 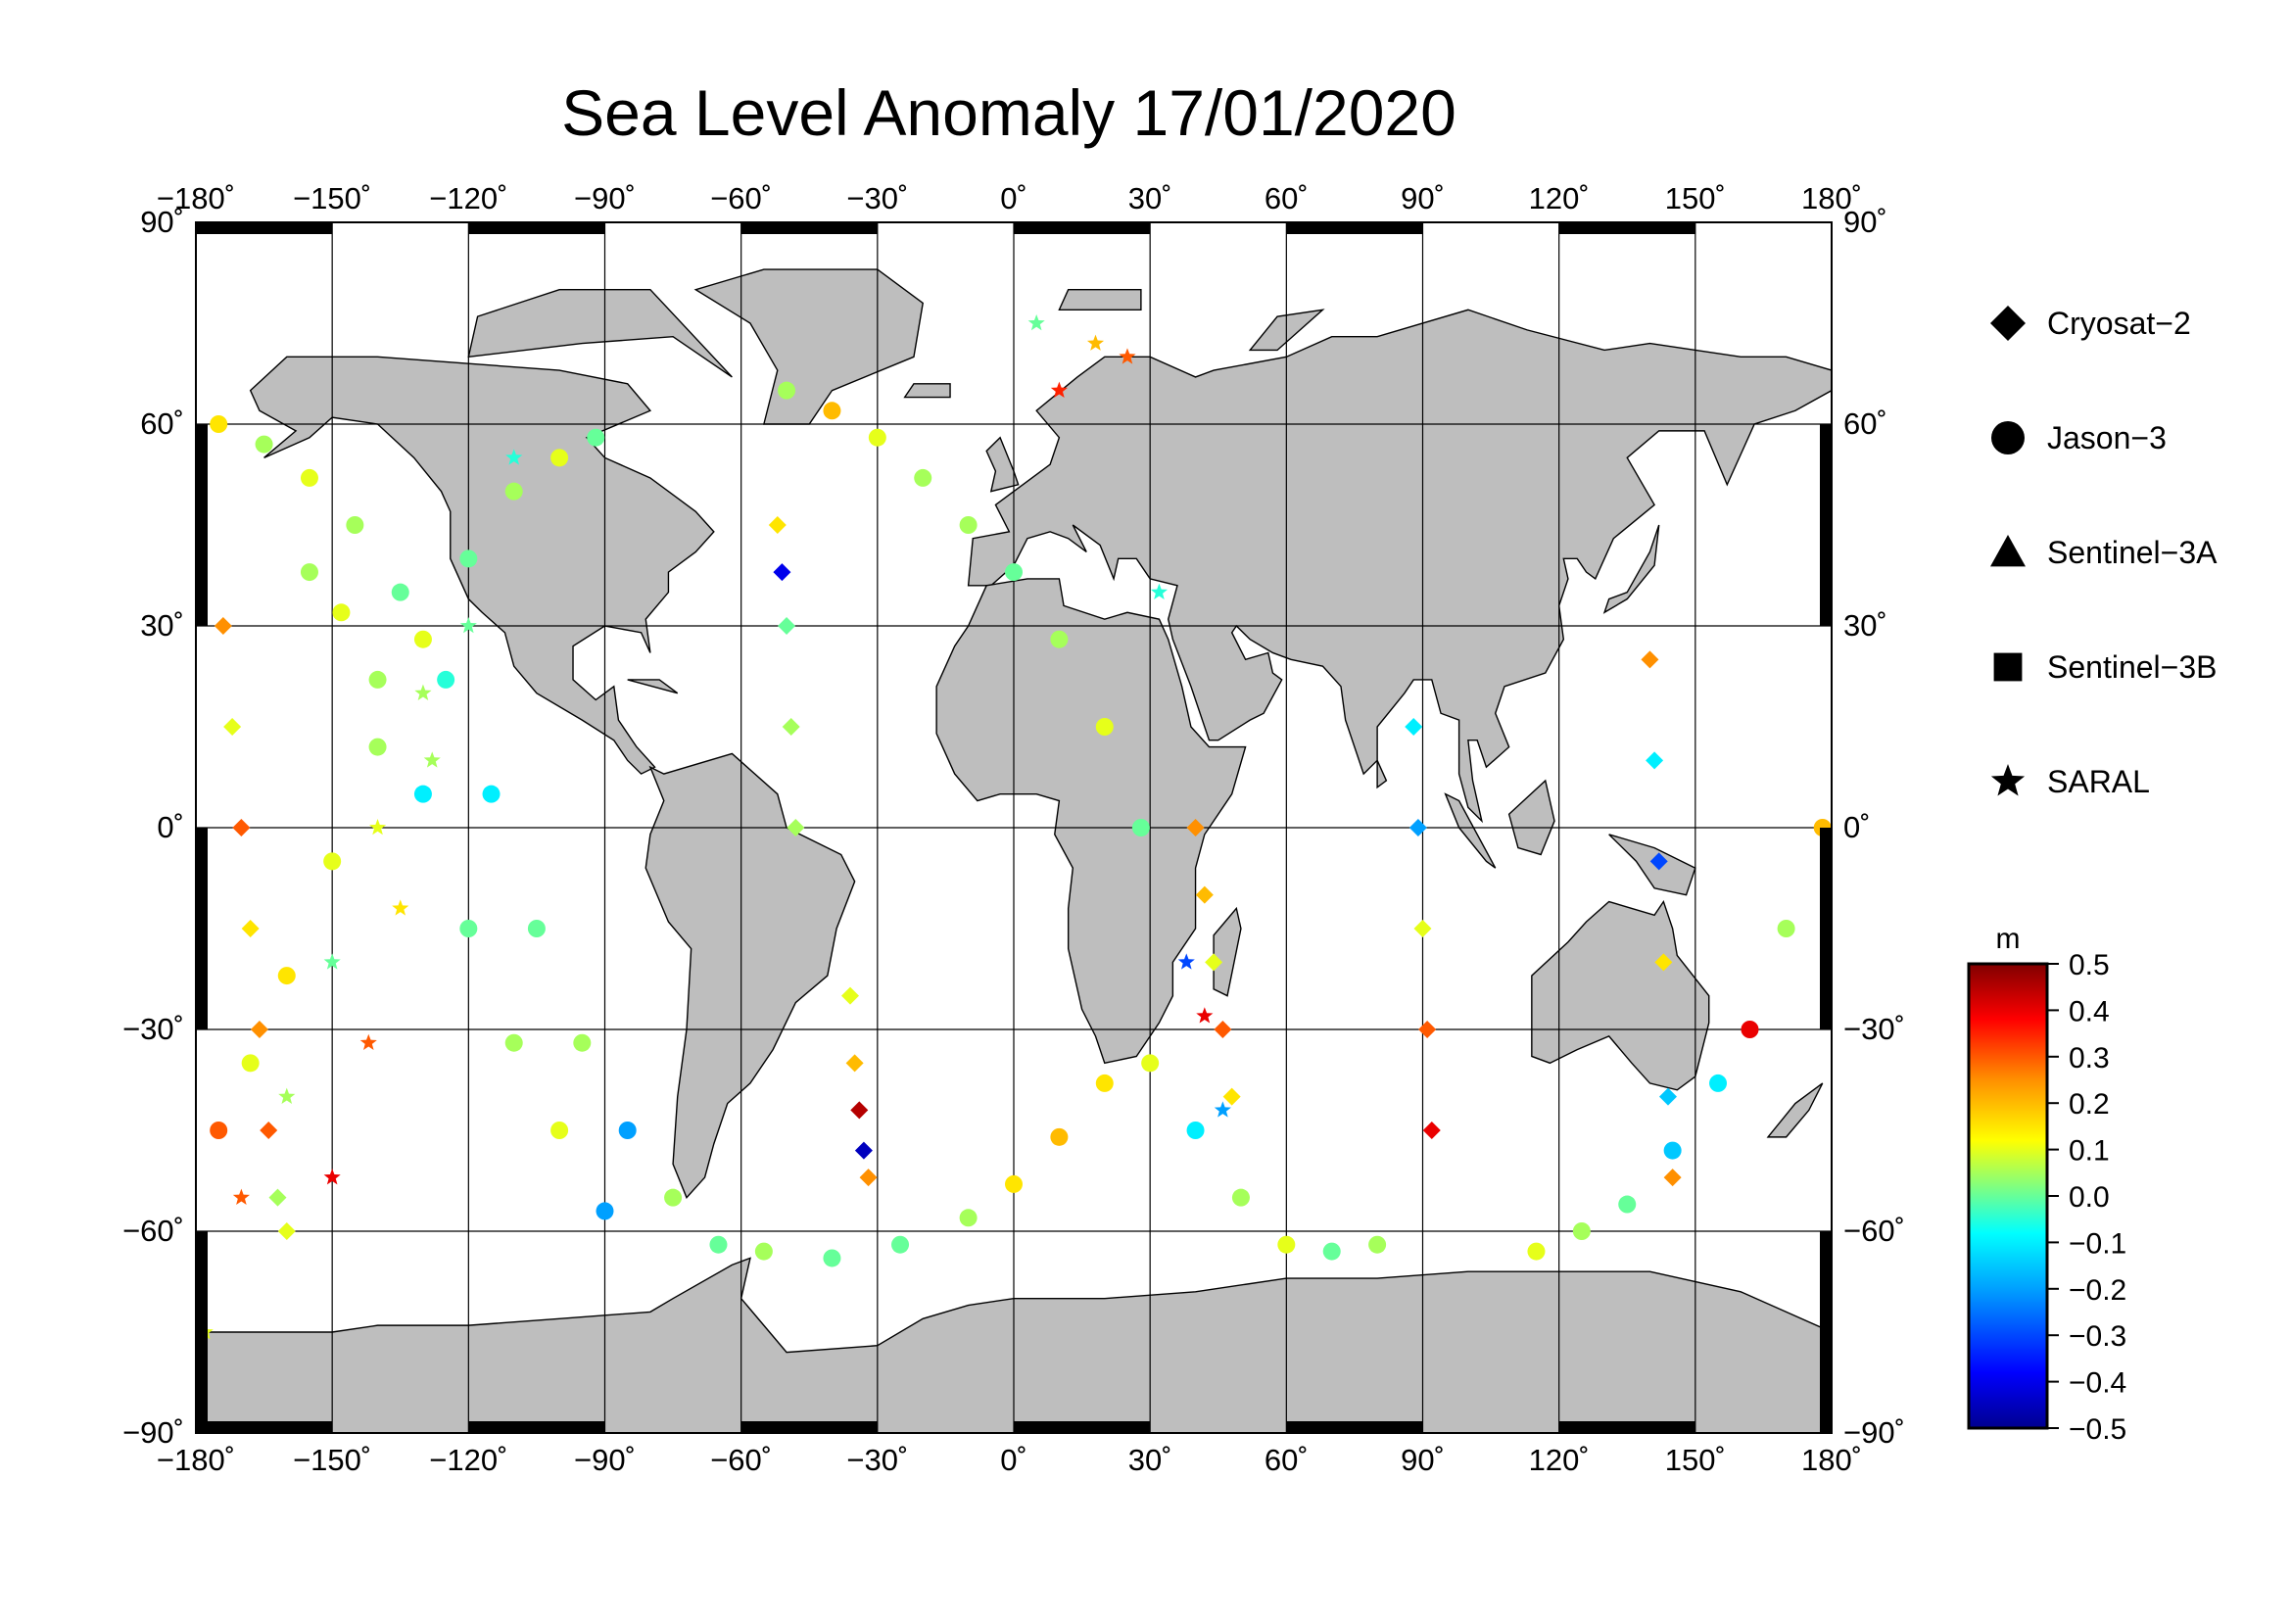 I want to click on colorbar-tick-label: 0.0, so click(x=2089, y=1197).